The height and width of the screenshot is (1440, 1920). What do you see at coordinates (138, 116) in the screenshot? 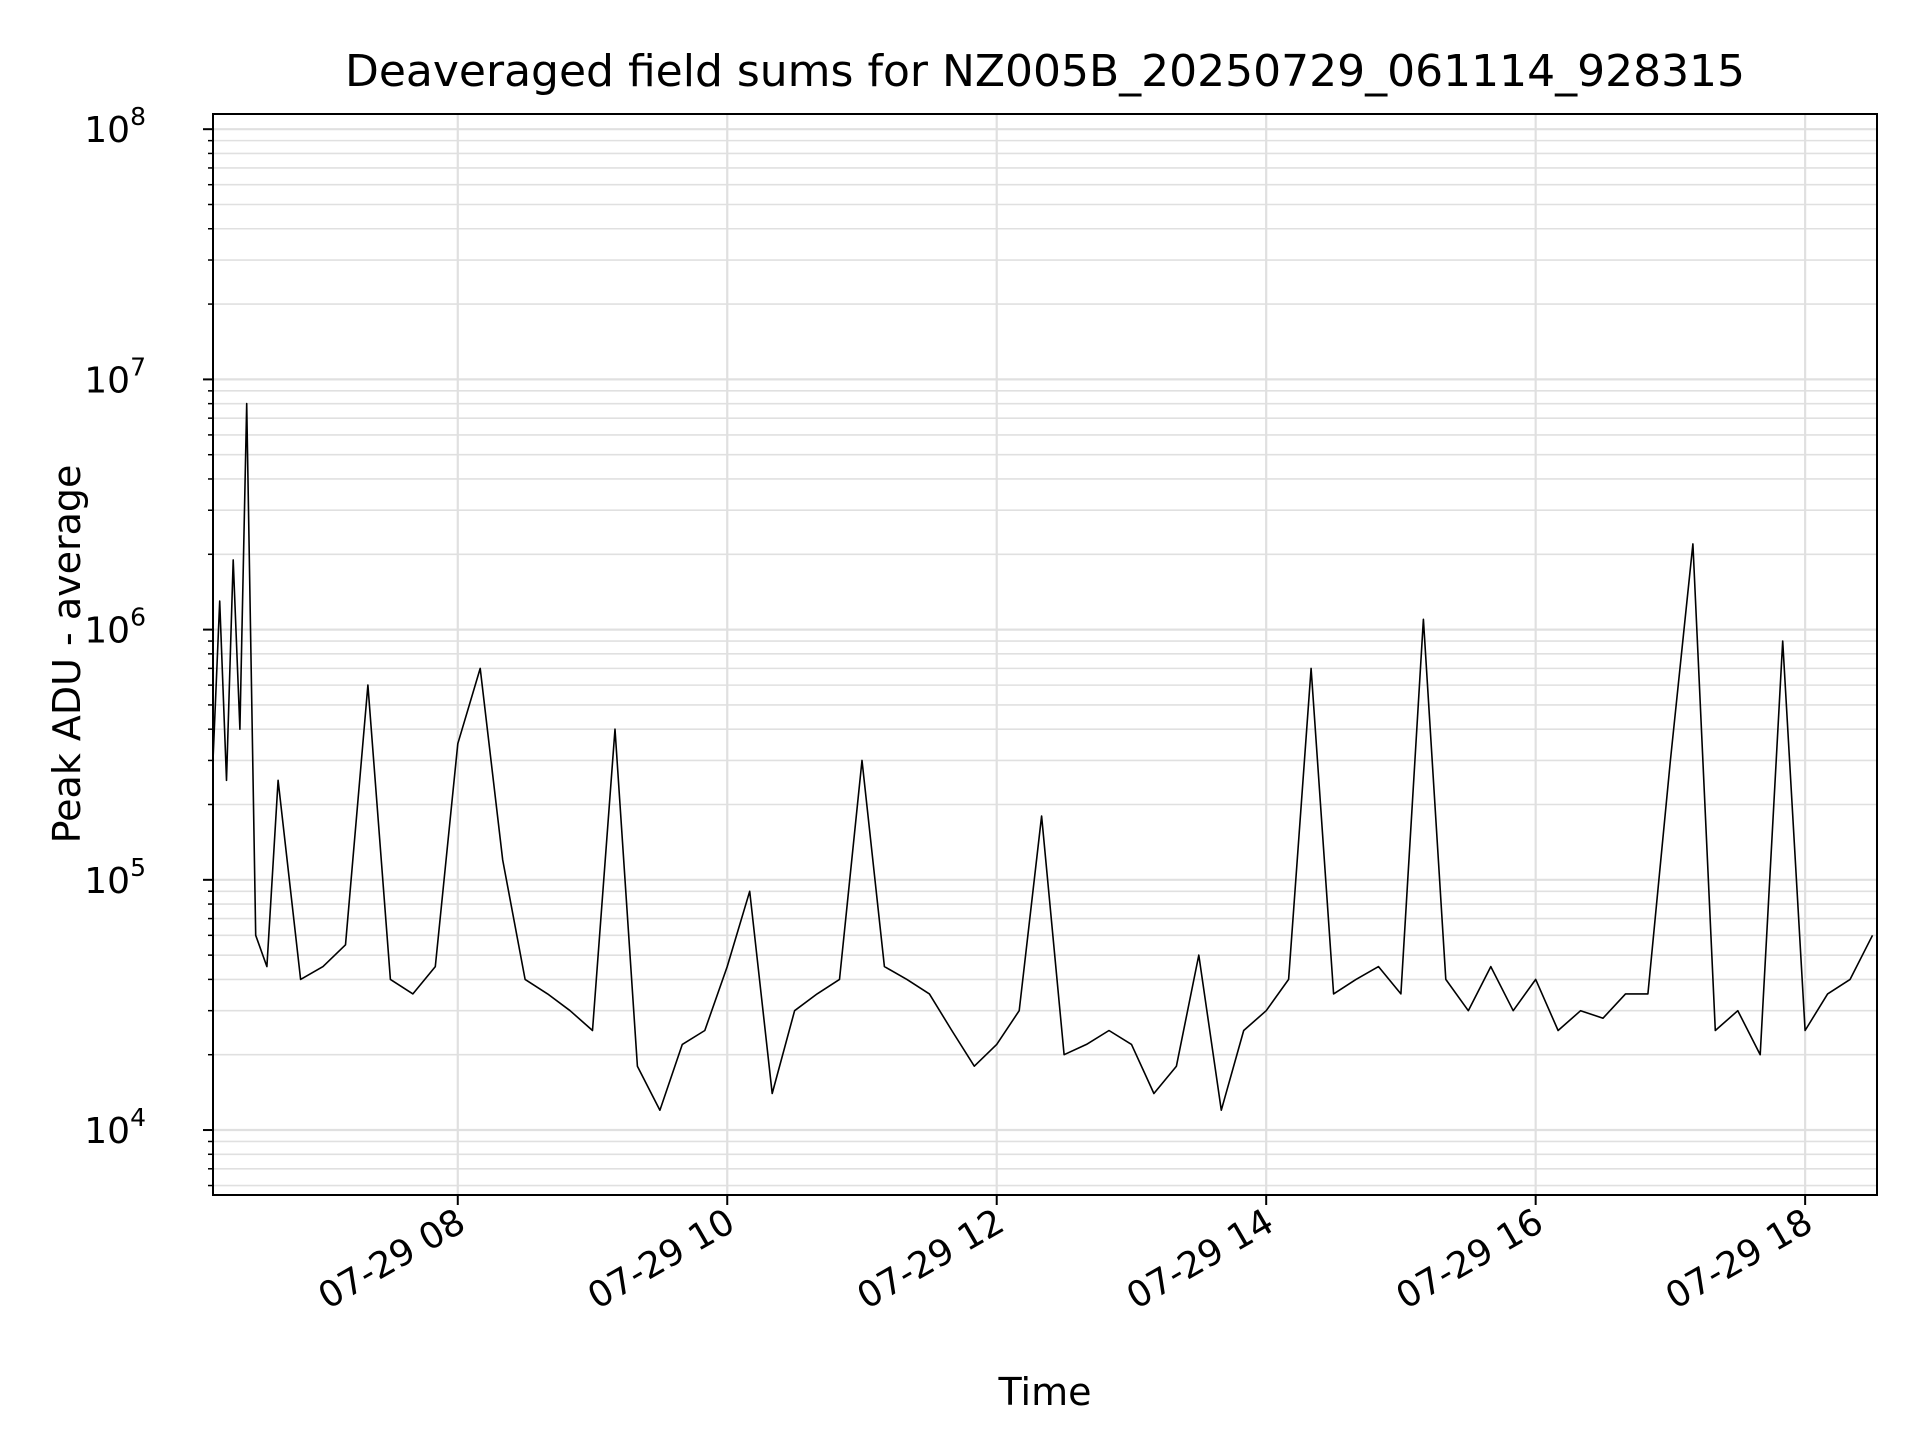
I see `y-tick-exponent: 8` at bounding box center [138, 116].